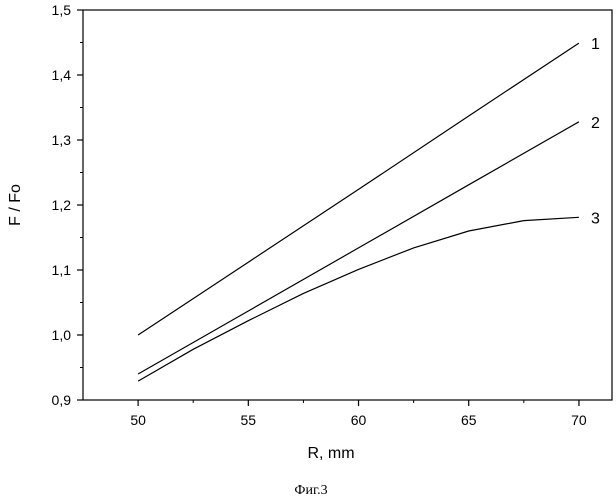  What do you see at coordinates (138, 420) in the screenshot?
I see `x-tick-label: 50` at bounding box center [138, 420].